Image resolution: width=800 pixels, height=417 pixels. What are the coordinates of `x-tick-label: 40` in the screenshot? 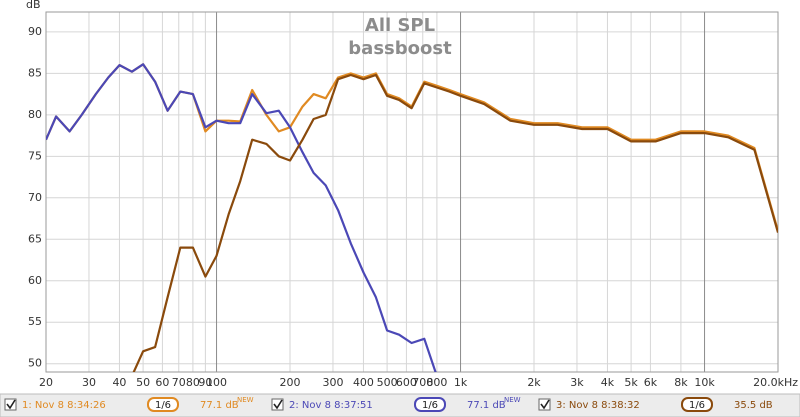 It's located at (119, 382).